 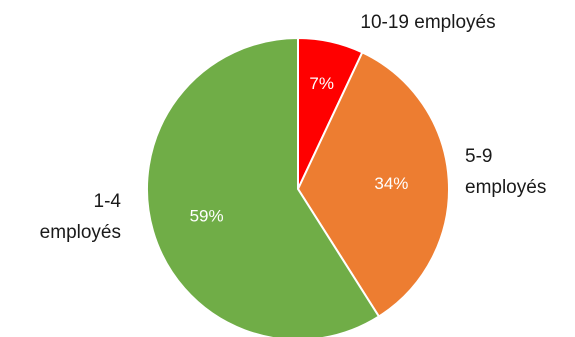 I want to click on pie-category-label-0: 10-19 employés, so click(x=427, y=22).